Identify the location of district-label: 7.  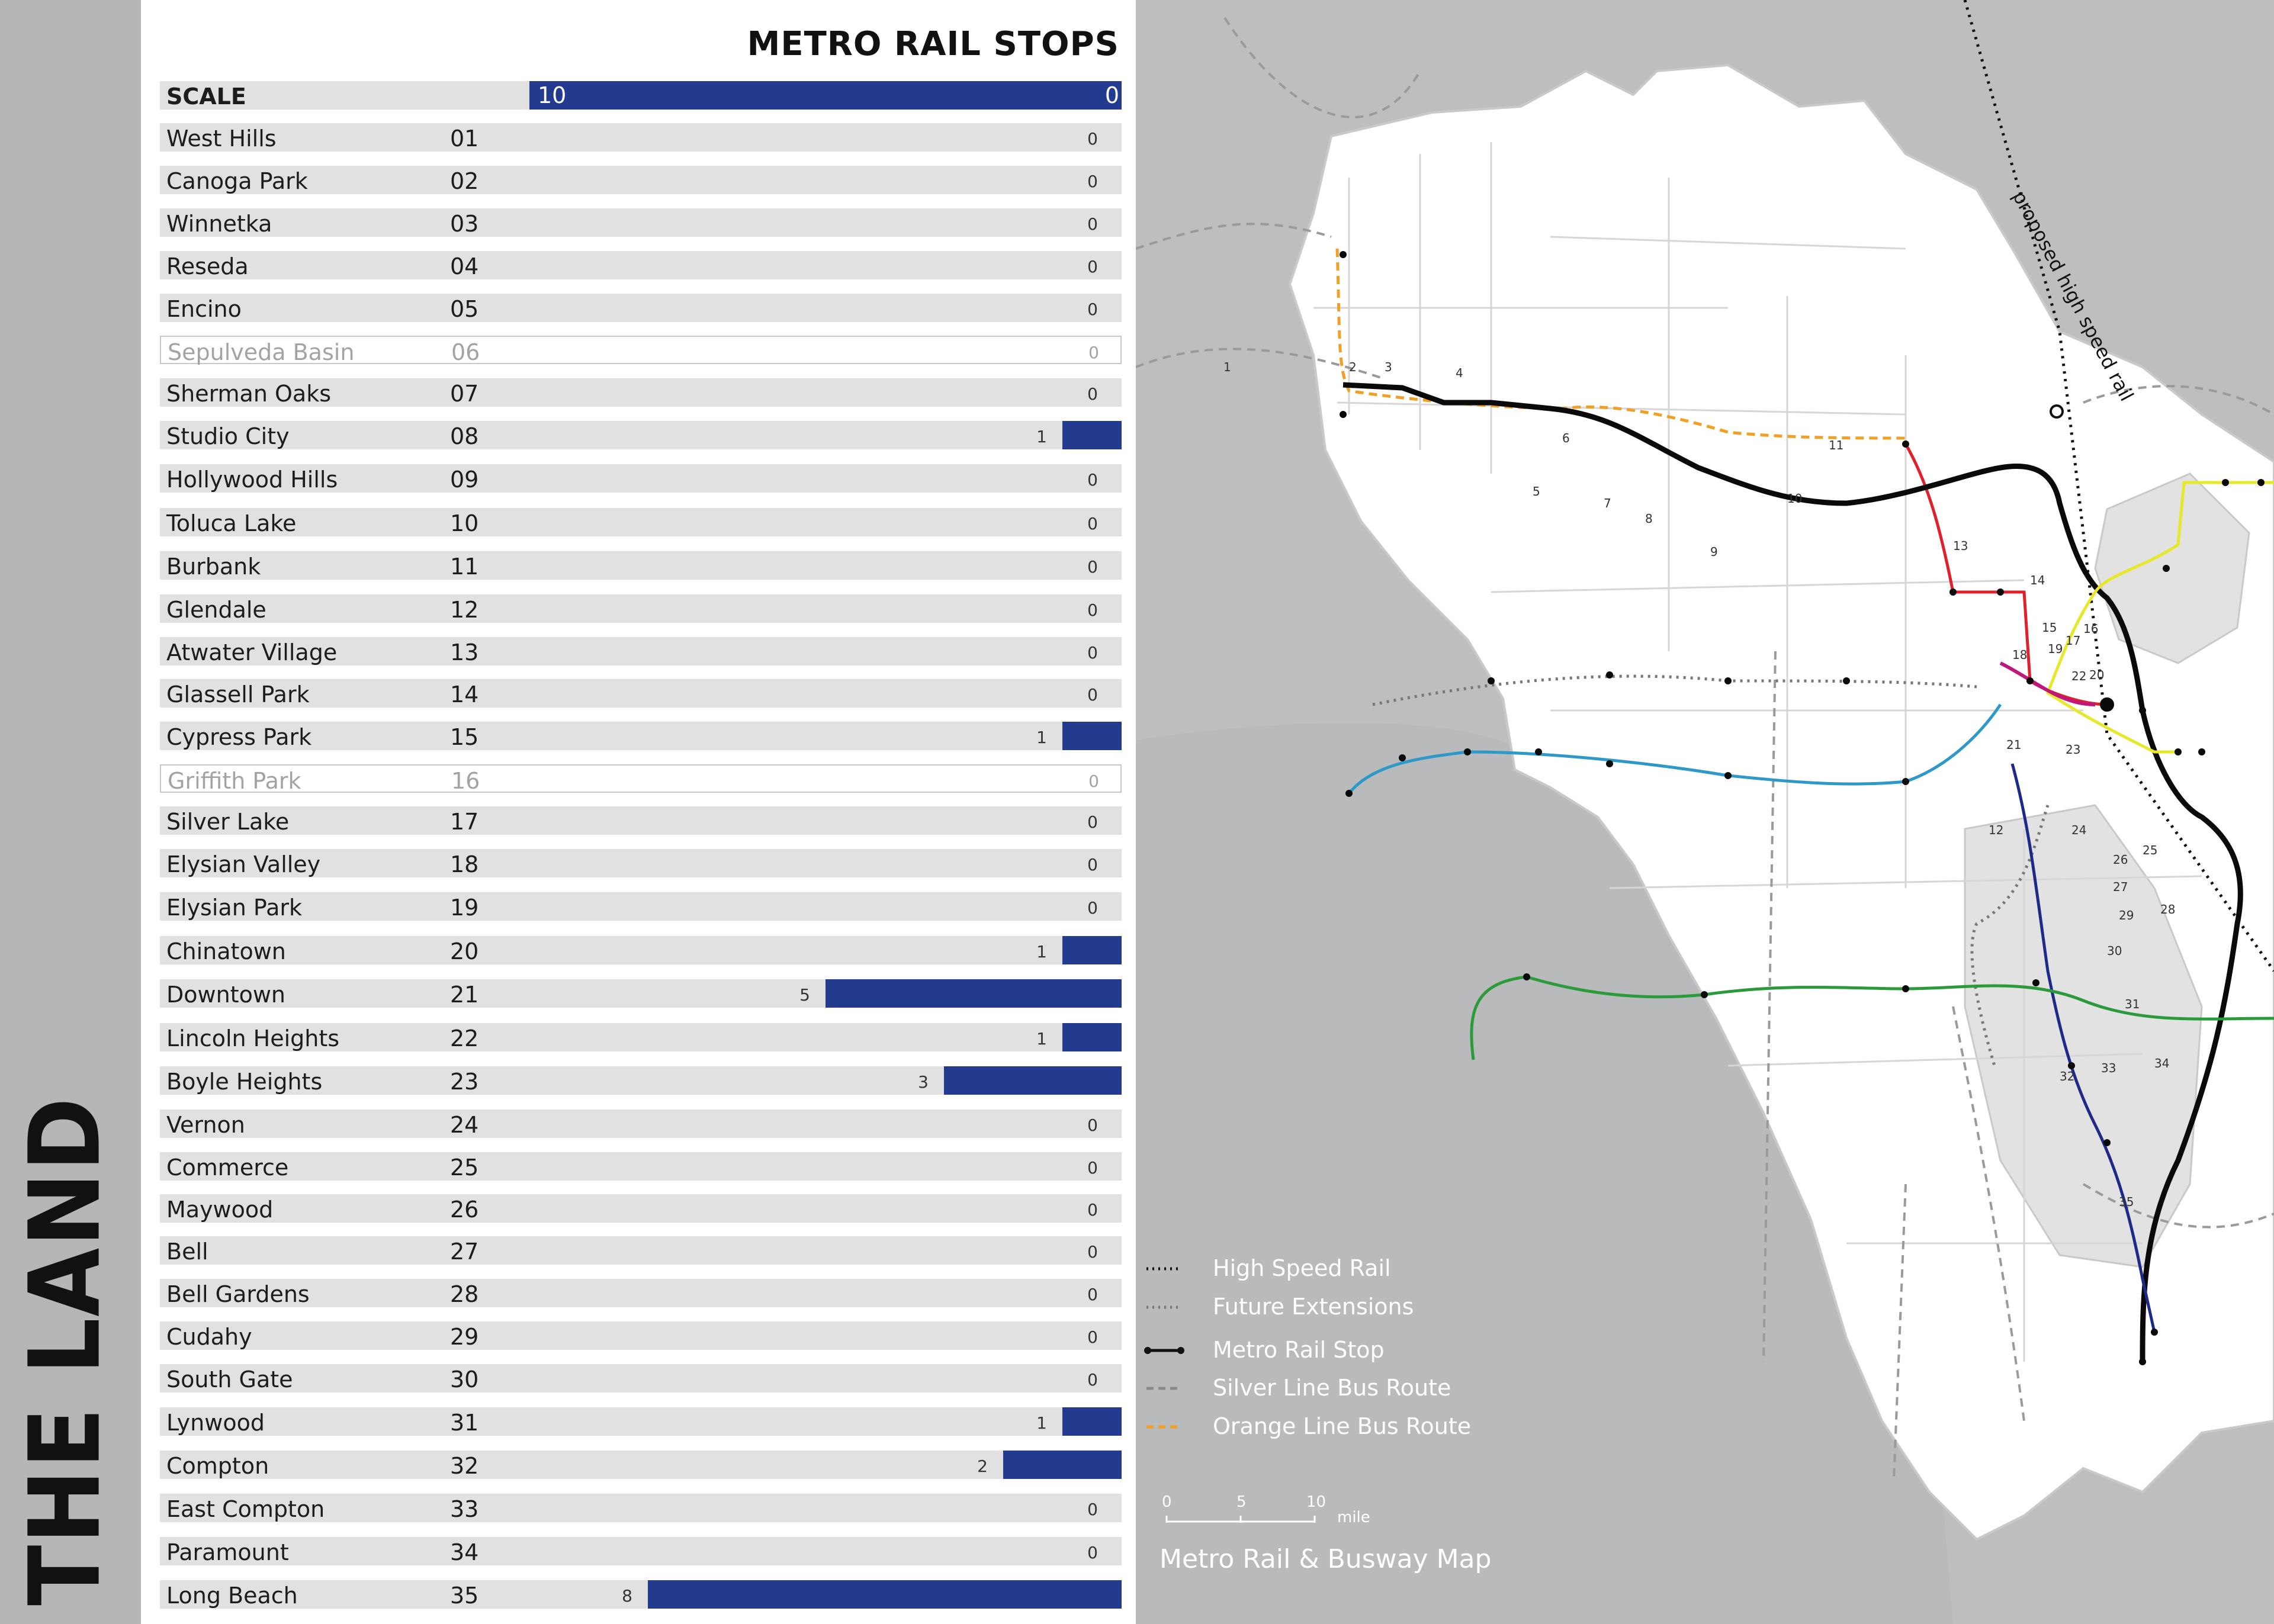
(1607, 503).